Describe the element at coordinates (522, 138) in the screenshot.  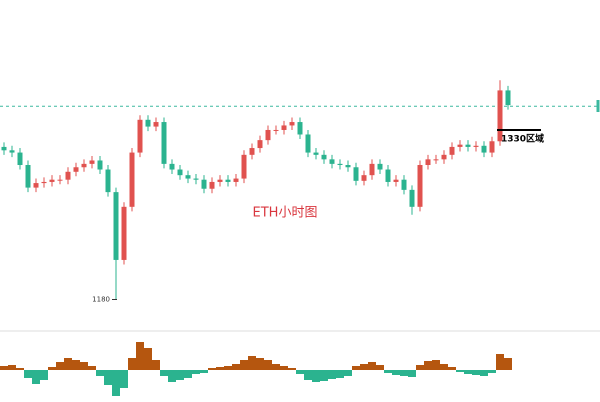
I see `annotation-label: 1330区域` at that location.